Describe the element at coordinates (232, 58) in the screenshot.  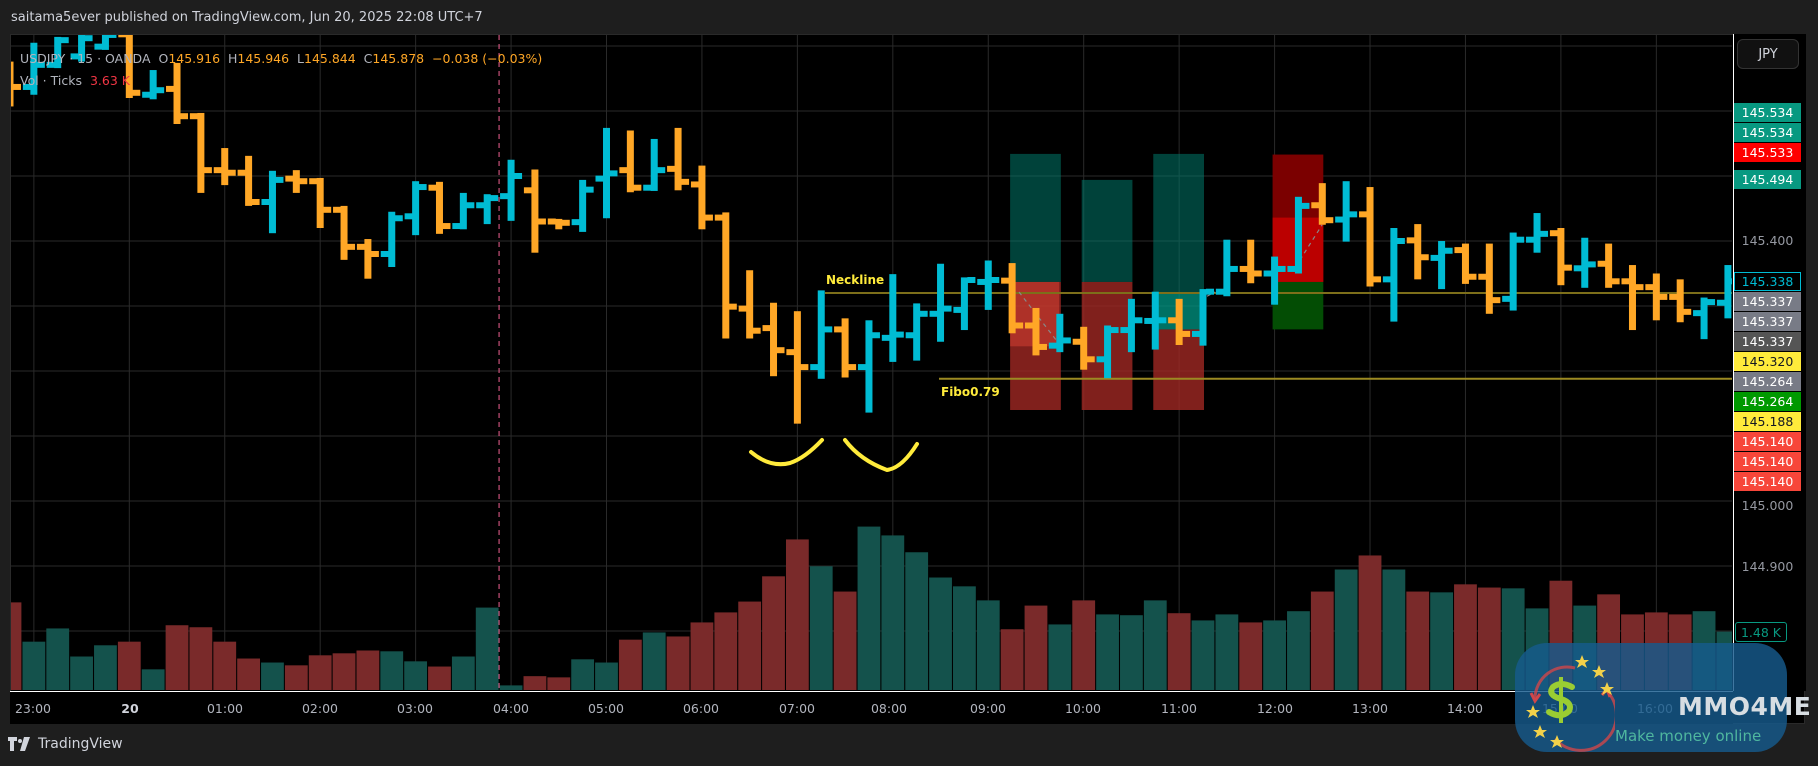
I see `high-label: H` at that location.